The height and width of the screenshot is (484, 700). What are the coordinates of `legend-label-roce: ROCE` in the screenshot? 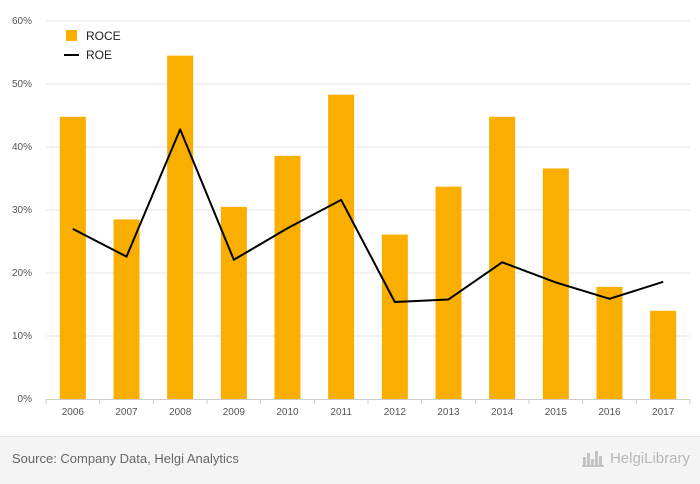 It's located at (103, 36).